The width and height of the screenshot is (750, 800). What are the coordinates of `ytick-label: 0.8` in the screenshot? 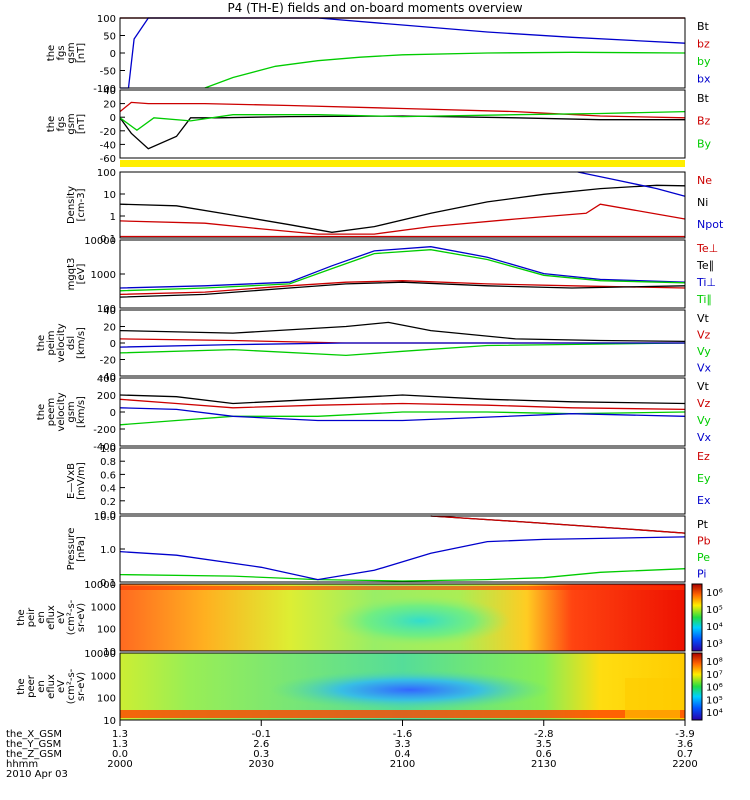 It's located at (108, 462).